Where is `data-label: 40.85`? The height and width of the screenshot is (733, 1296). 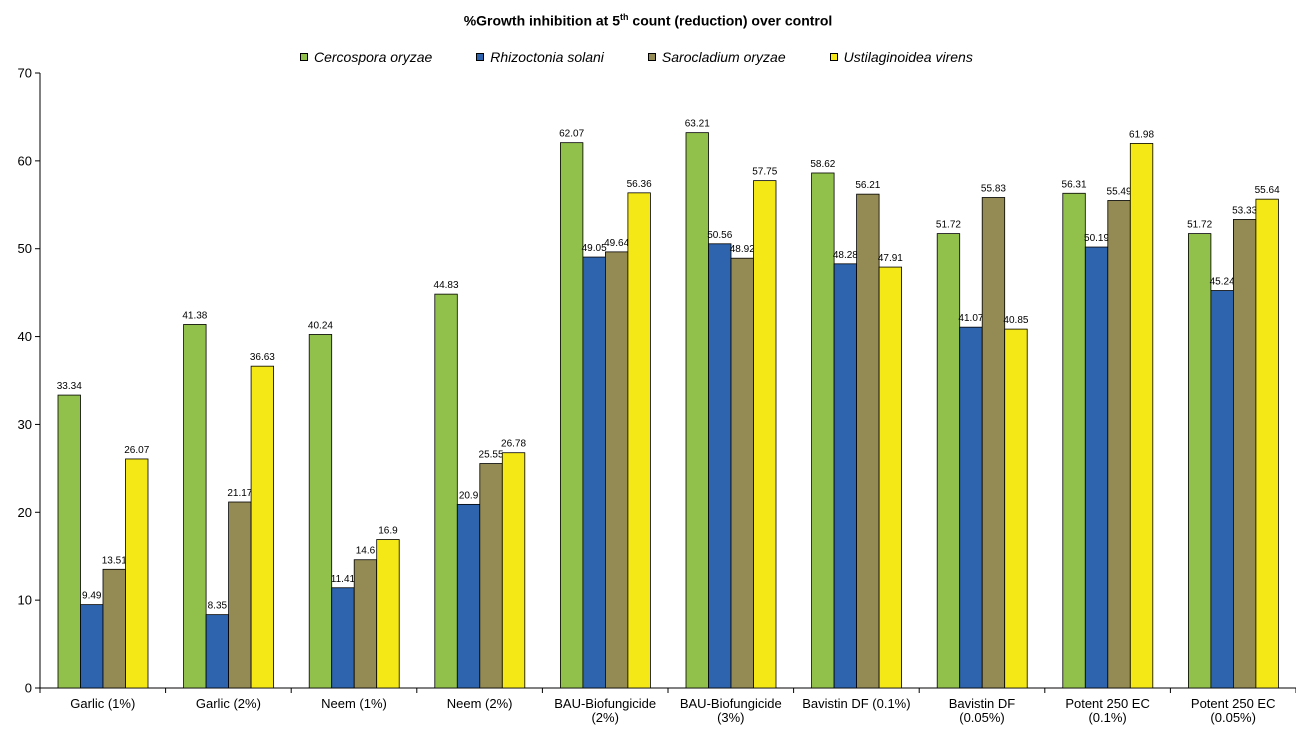
data-label: 40.85 is located at coordinates (1015, 320).